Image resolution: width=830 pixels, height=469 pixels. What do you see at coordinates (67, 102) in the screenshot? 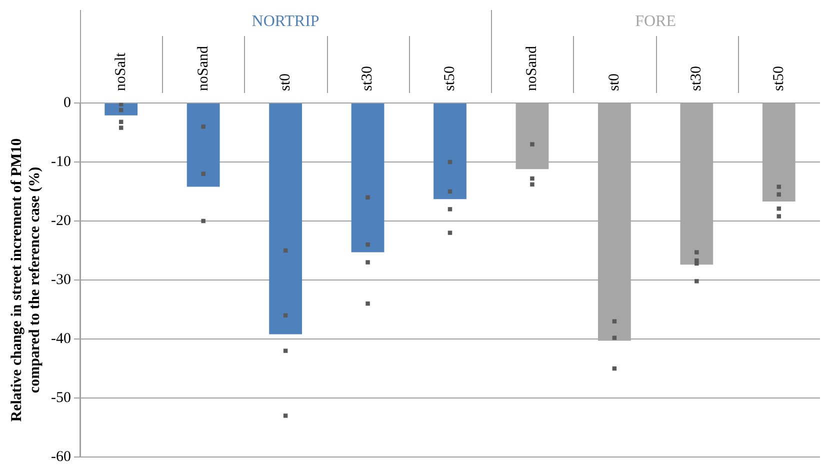
I see `y-tick-label: 0` at bounding box center [67, 102].